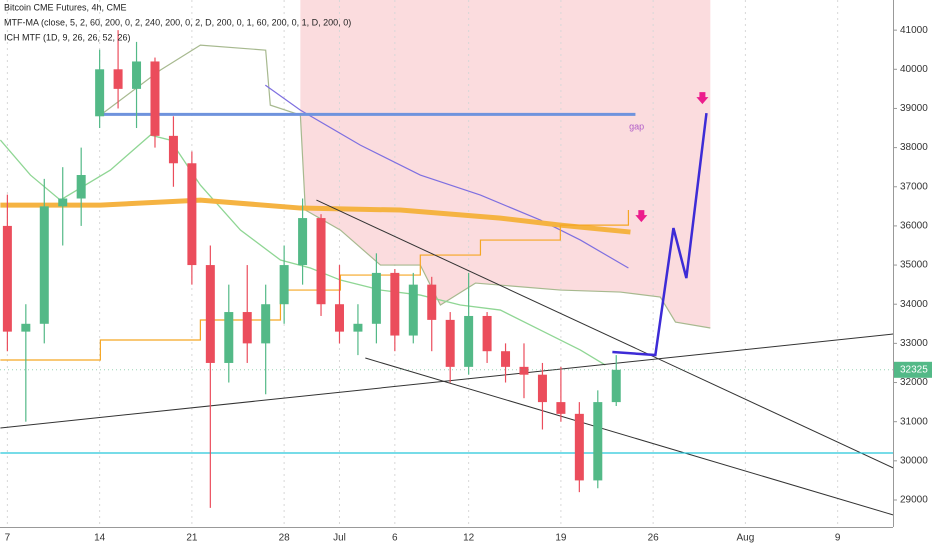  What do you see at coordinates (395, 538) in the screenshot?
I see `x-tick-label: 6` at bounding box center [395, 538].